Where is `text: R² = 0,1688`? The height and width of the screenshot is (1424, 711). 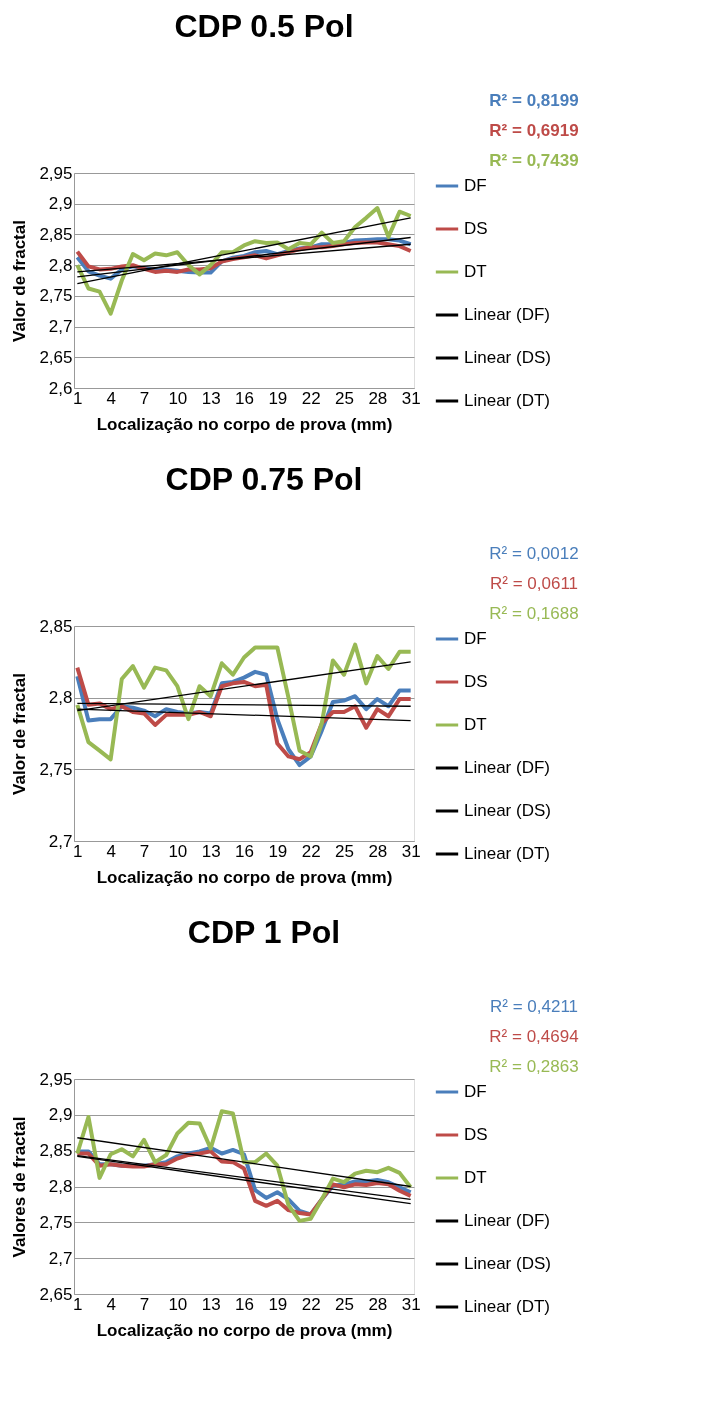
text: R² = 0,1688 is located at coordinates (534, 613).